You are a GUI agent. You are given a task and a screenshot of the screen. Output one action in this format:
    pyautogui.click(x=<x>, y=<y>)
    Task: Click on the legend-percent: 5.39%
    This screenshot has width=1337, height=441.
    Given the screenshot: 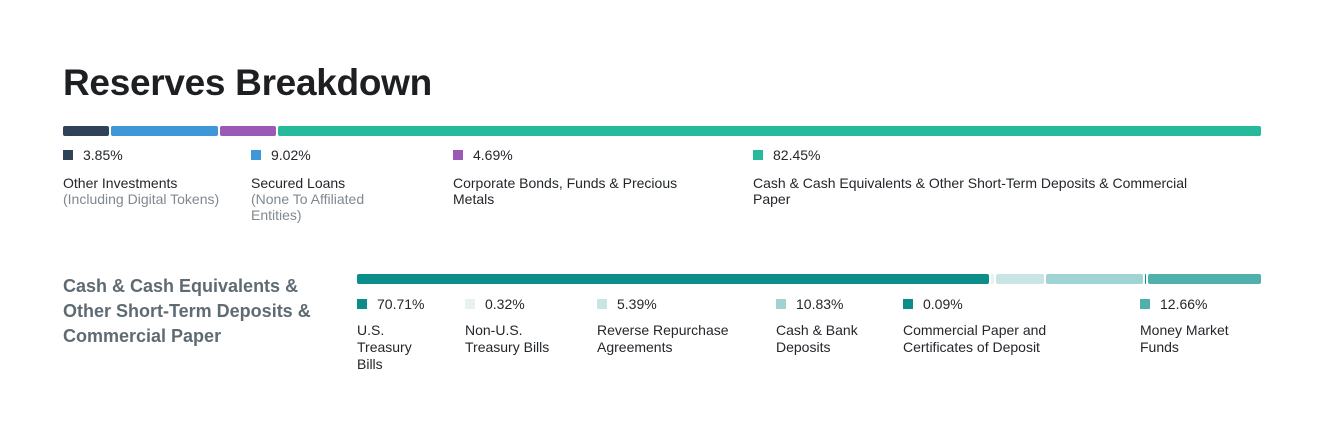 What is the action you would take?
    pyautogui.click(x=637, y=304)
    